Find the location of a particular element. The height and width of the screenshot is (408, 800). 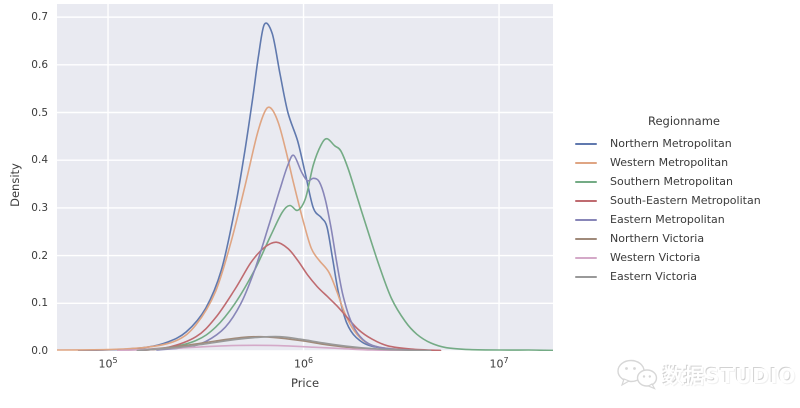

wechat-icon is located at coordinates (637, 374).